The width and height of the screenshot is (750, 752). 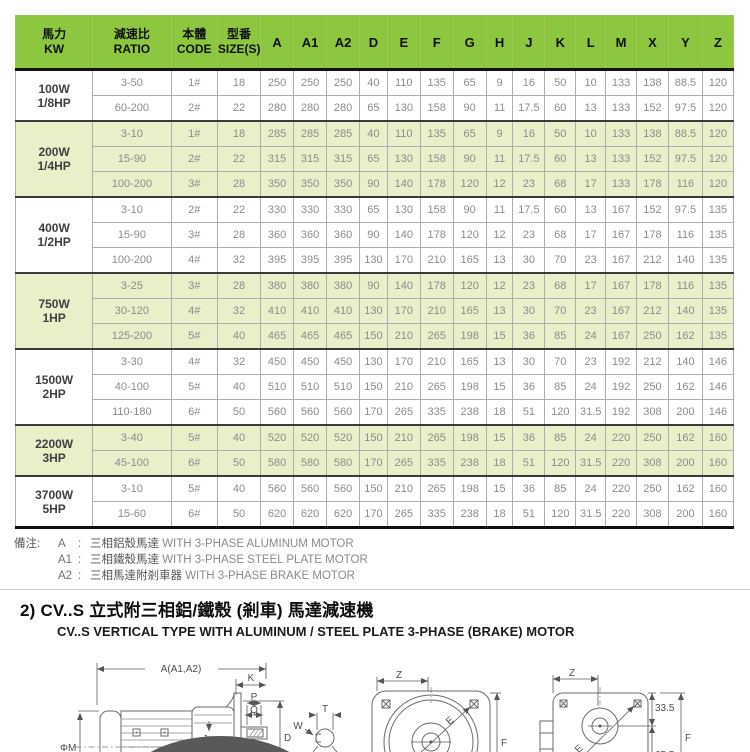 What do you see at coordinates (239, 209) in the screenshot?
I see `size-cell: 22` at bounding box center [239, 209].